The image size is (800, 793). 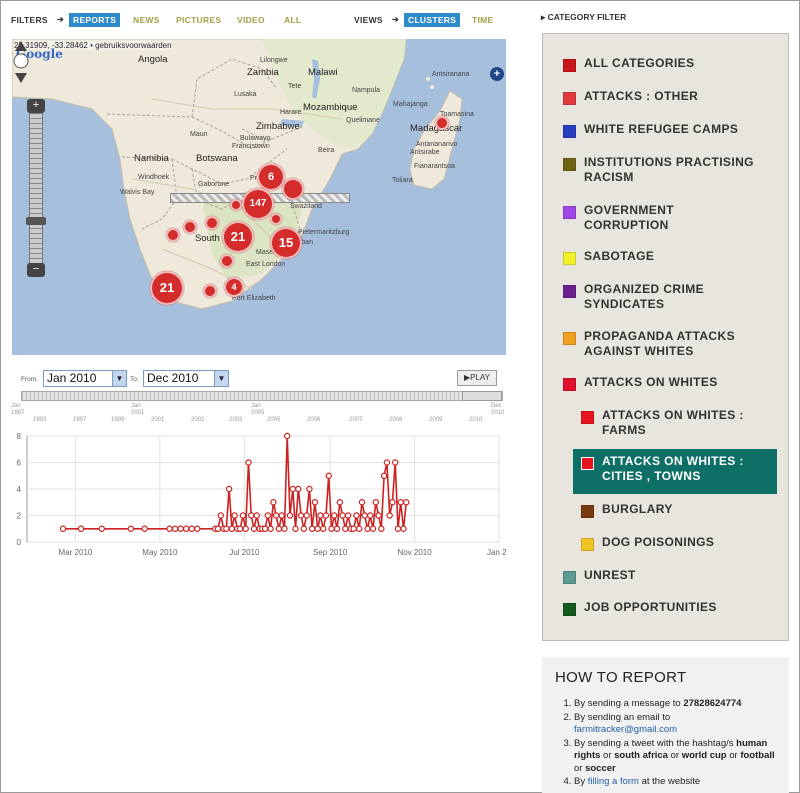 What do you see at coordinates (36, 221) in the screenshot?
I see `zoom-slider-handle` at bounding box center [36, 221].